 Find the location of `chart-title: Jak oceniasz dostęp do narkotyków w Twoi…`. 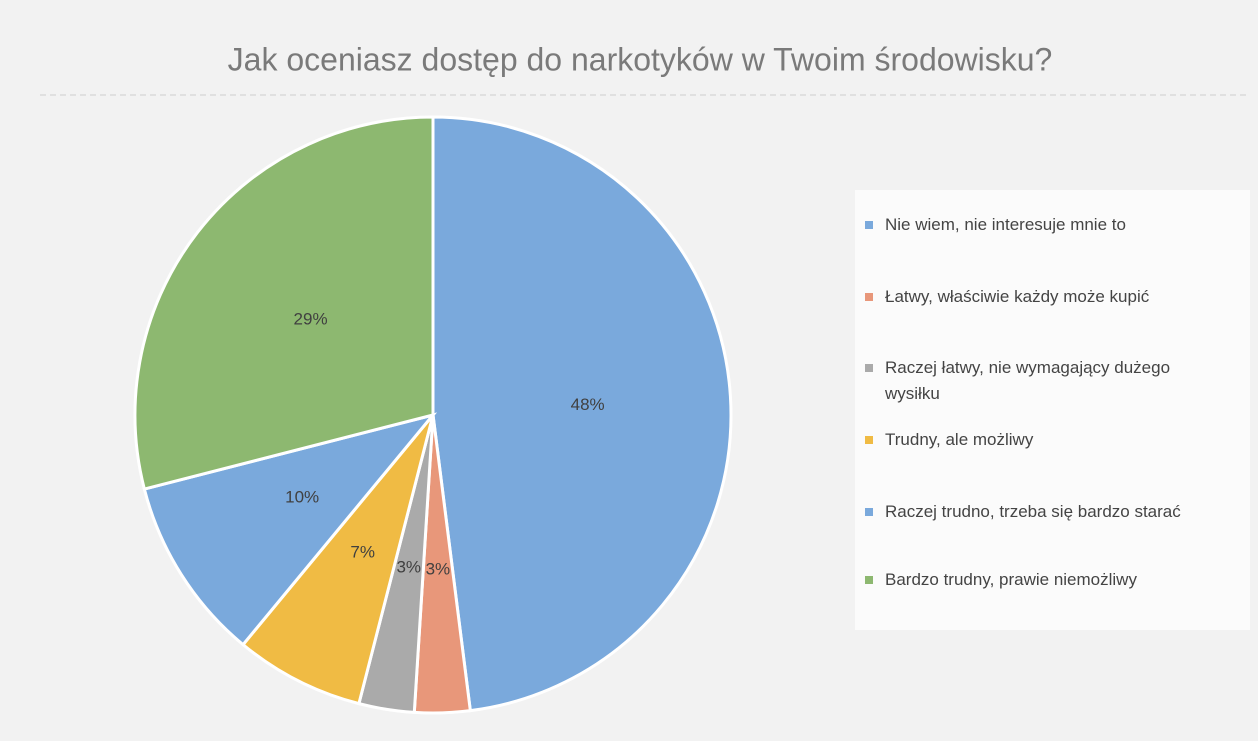

chart-title: Jak oceniasz dostęp do narkotyków w Twoi… is located at coordinates (640, 59).